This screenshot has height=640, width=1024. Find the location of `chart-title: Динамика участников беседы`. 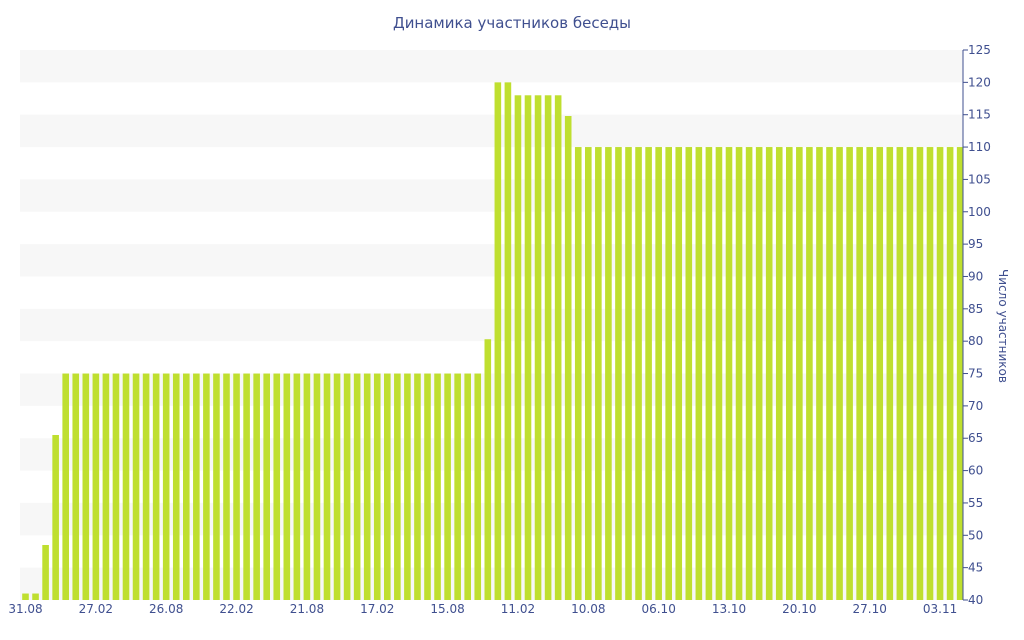

chart-title: Динамика участников беседы is located at coordinates (512, 23).